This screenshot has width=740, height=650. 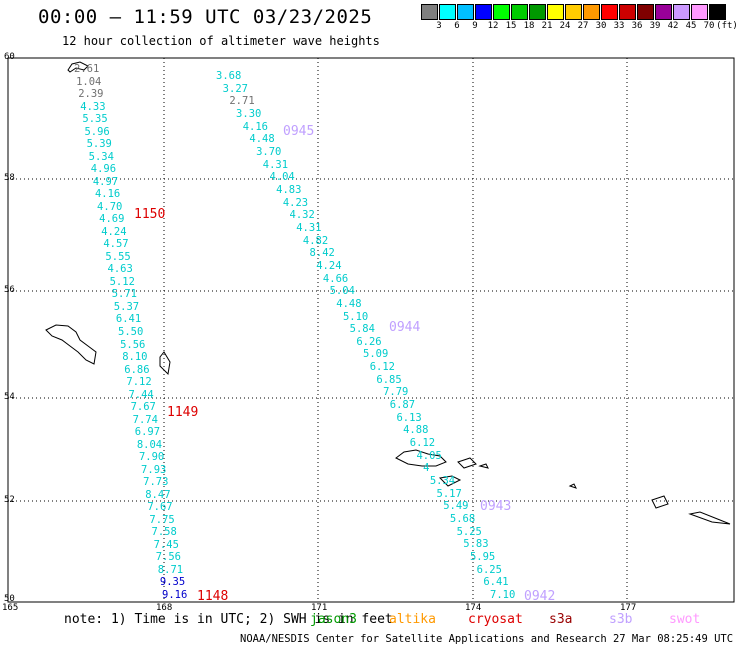 I want to click on lat-label-52: 52, so click(x=9, y=500).